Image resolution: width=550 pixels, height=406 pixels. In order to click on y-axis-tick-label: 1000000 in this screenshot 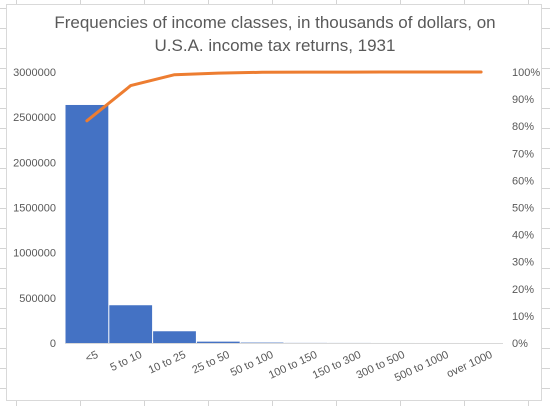, I will do `click(34, 254)`.